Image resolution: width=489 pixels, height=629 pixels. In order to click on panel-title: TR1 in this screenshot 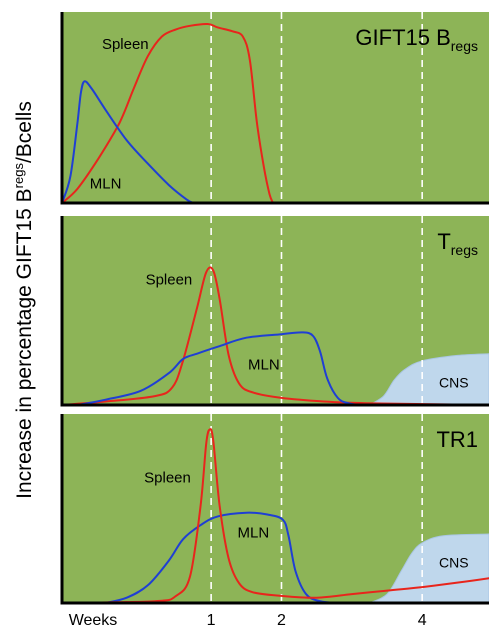, I will do `click(457, 439)`.